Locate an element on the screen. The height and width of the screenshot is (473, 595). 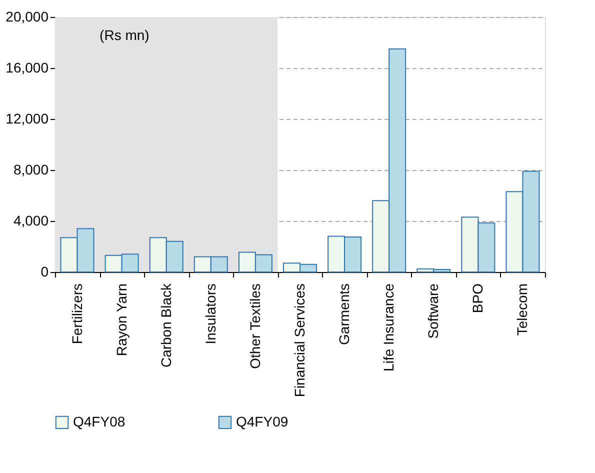
y-tick-label: 0 is located at coordinates (44, 272).